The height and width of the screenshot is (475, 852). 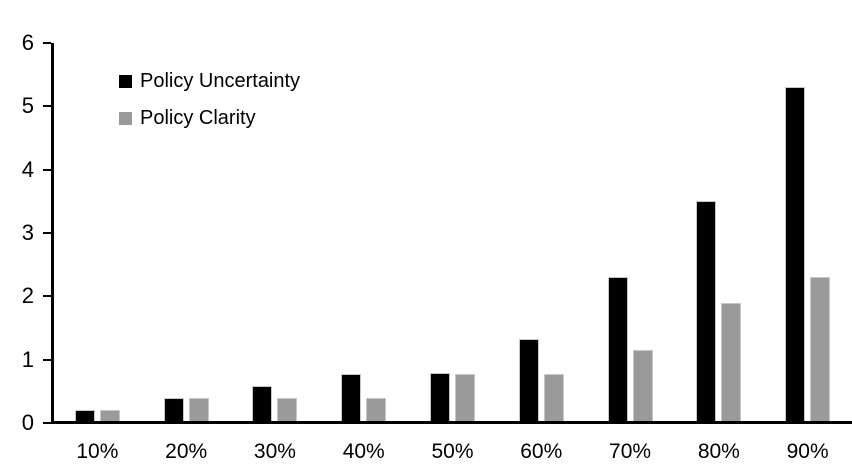 What do you see at coordinates (198, 118) in the screenshot?
I see `legend-label: Policy Clarity` at bounding box center [198, 118].